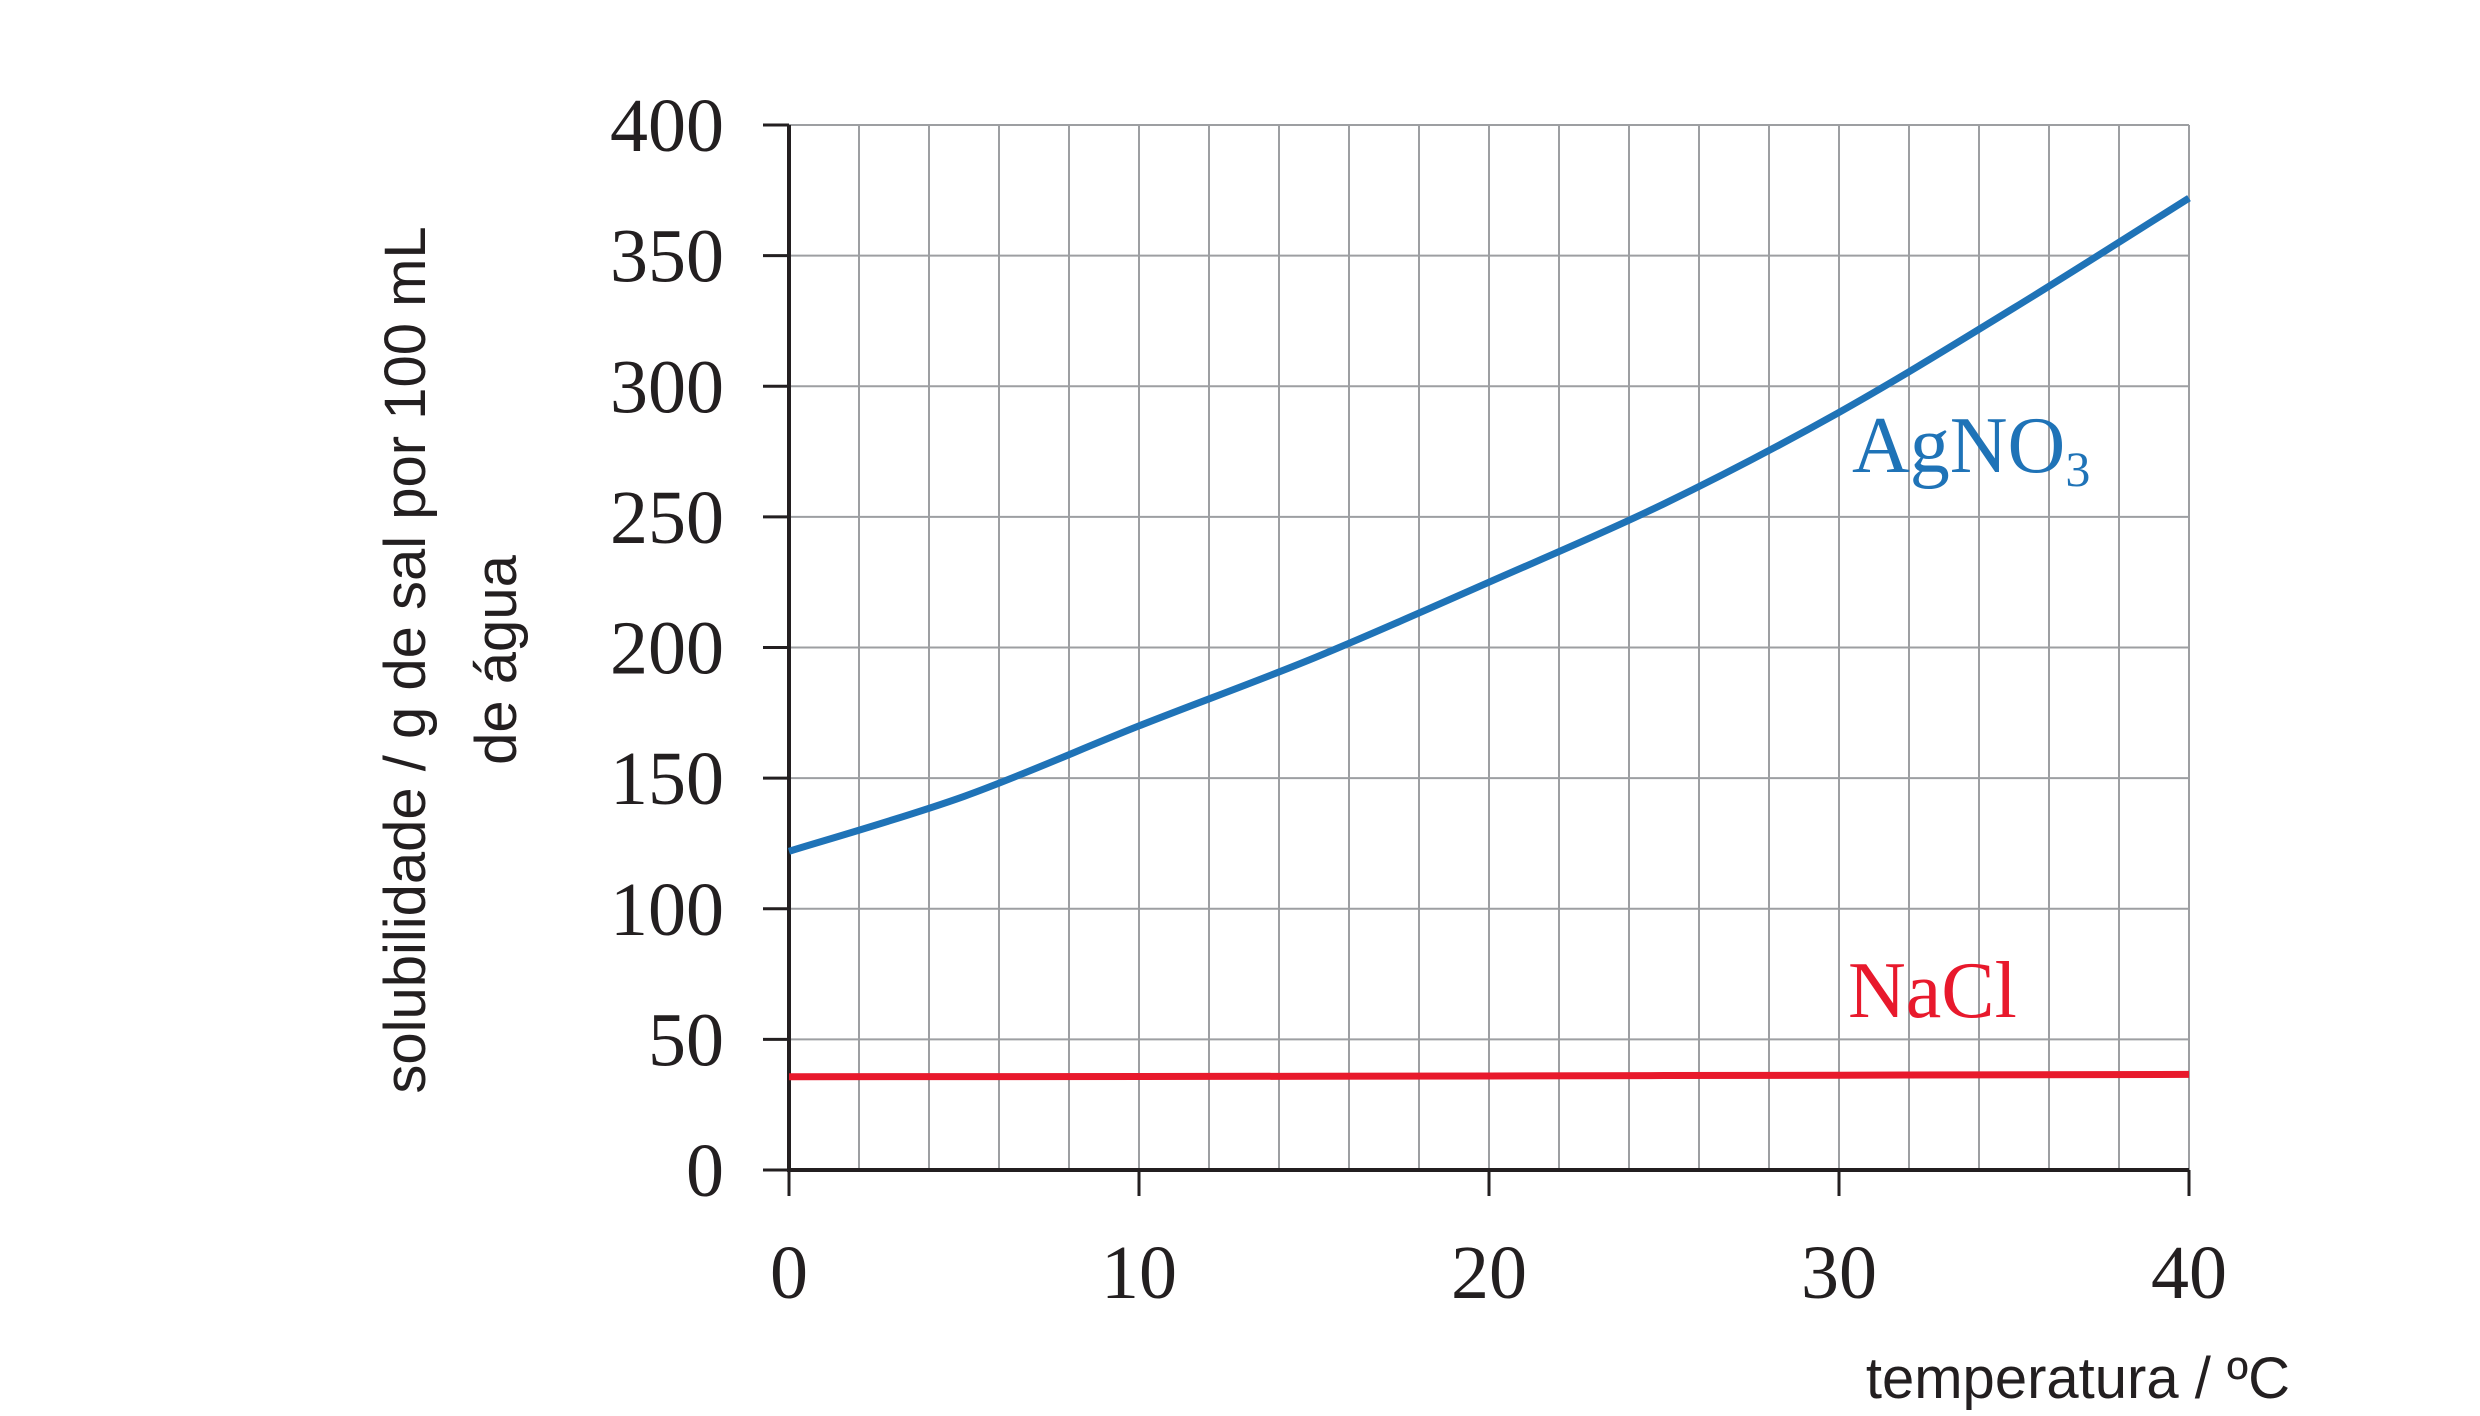 The image size is (2480, 1416). What do you see at coordinates (1139, 1273) in the screenshot?
I see `x-tick-label: 10` at bounding box center [1139, 1273].